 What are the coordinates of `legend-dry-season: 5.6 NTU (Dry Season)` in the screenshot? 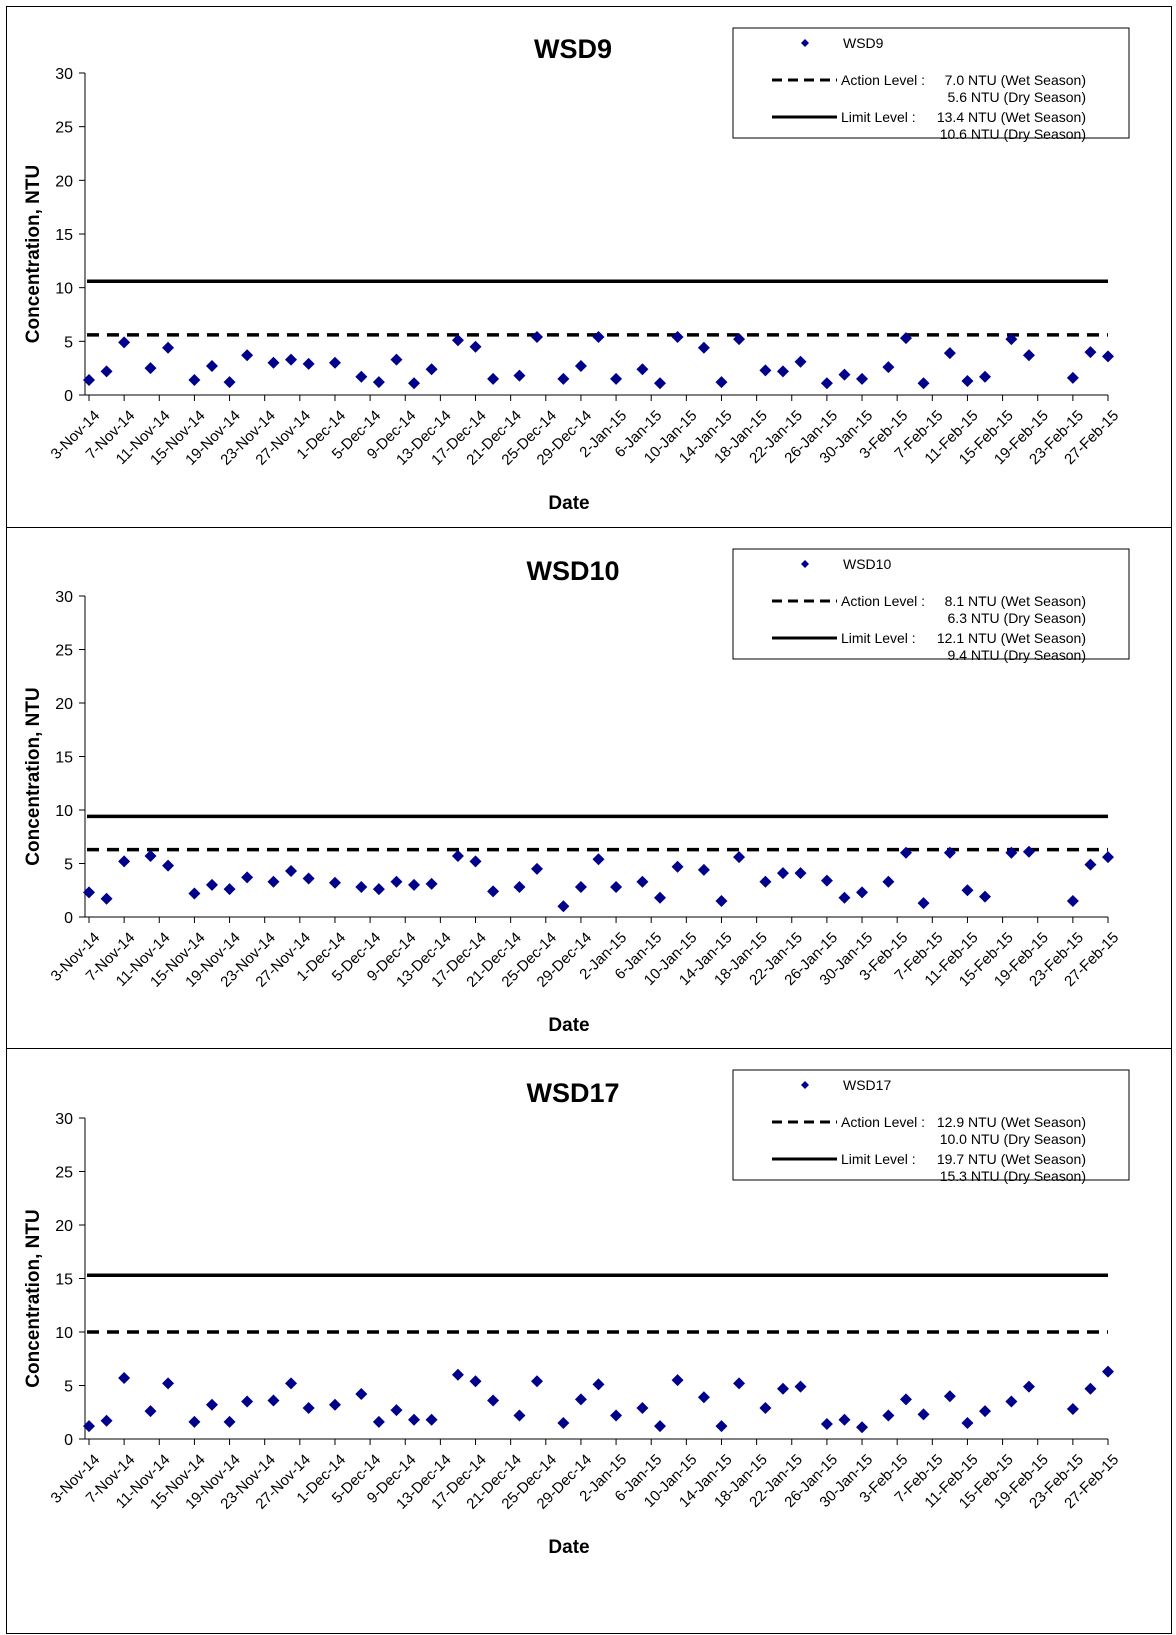 It's located at (1017, 97).